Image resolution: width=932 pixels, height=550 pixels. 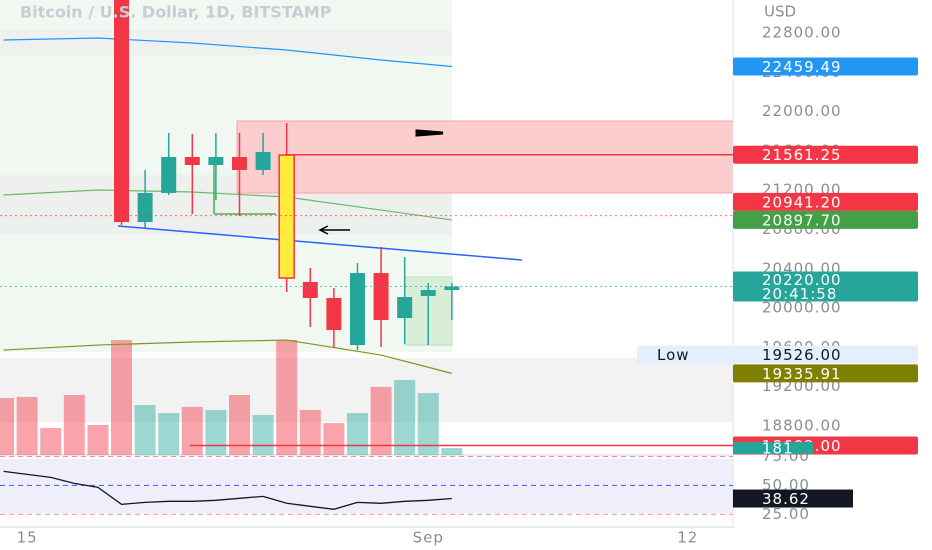 I want to click on y-tick-label: 22000.00, so click(x=802, y=111).